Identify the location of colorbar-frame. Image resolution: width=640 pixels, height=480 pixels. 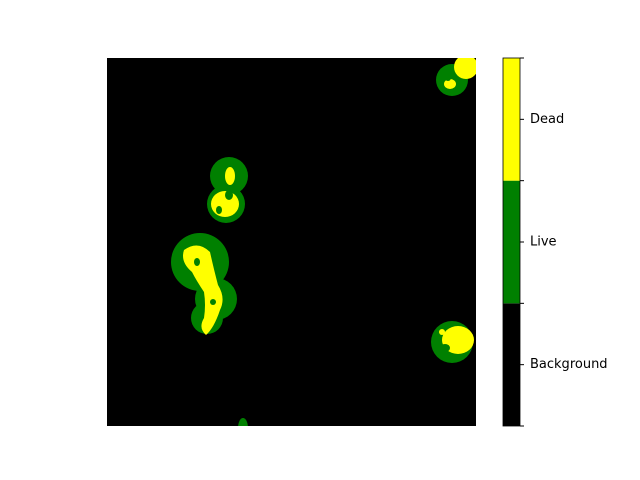
(511, 242).